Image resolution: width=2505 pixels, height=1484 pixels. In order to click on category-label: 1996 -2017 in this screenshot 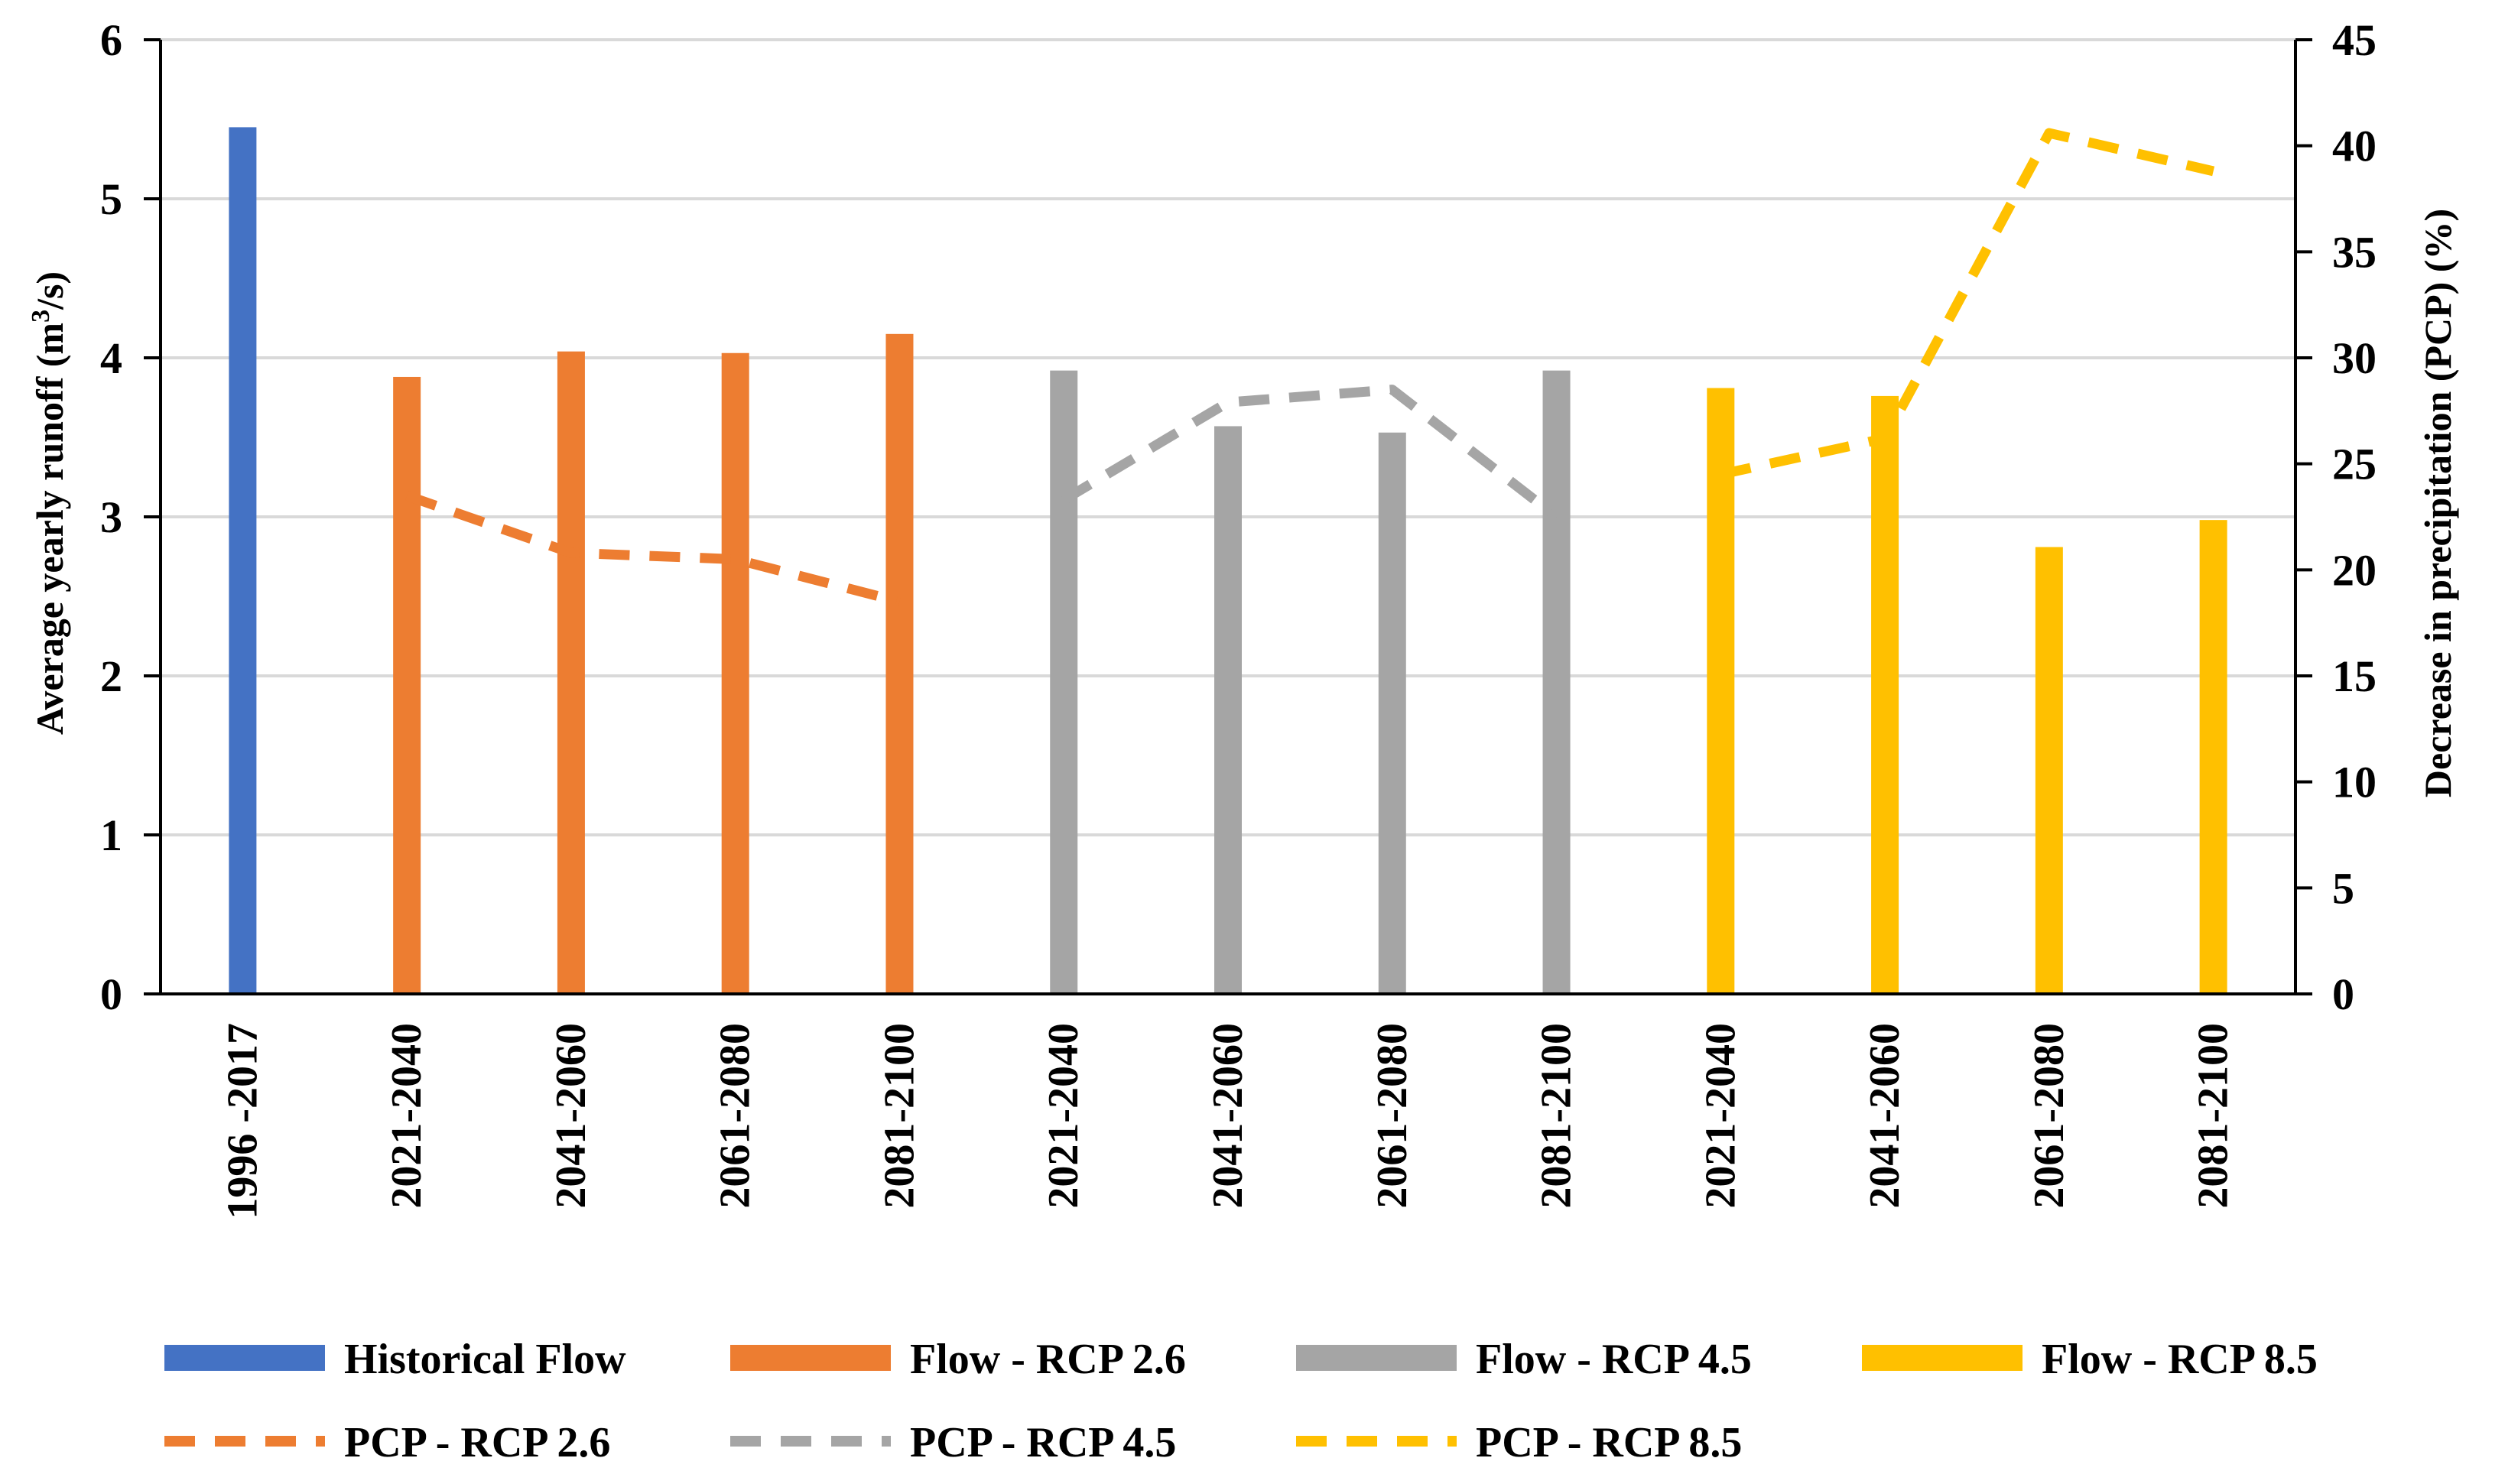, I will do `click(242, 1121)`.